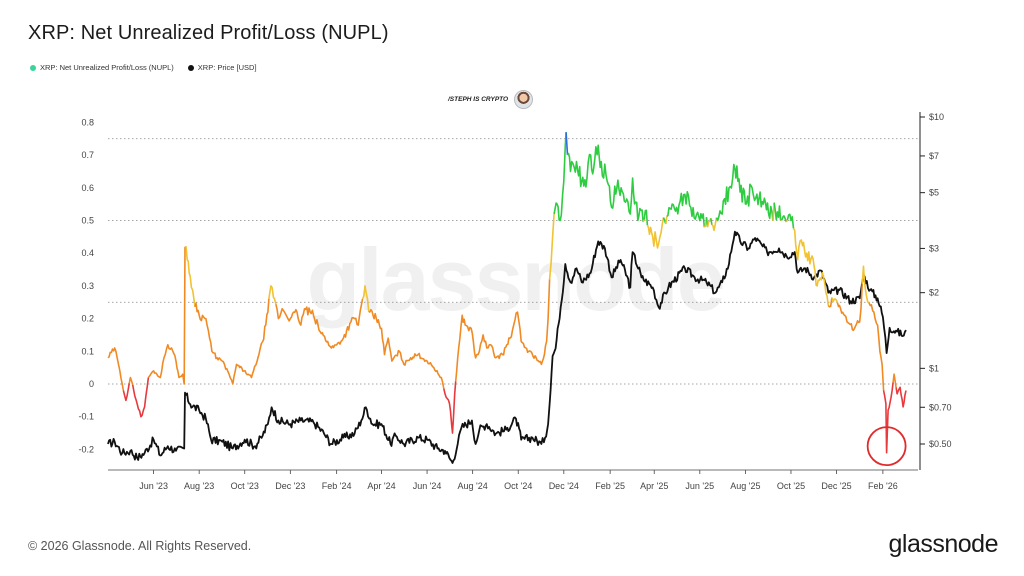  What do you see at coordinates (934, 368) in the screenshot?
I see `y-right-tick: $1` at bounding box center [934, 368].